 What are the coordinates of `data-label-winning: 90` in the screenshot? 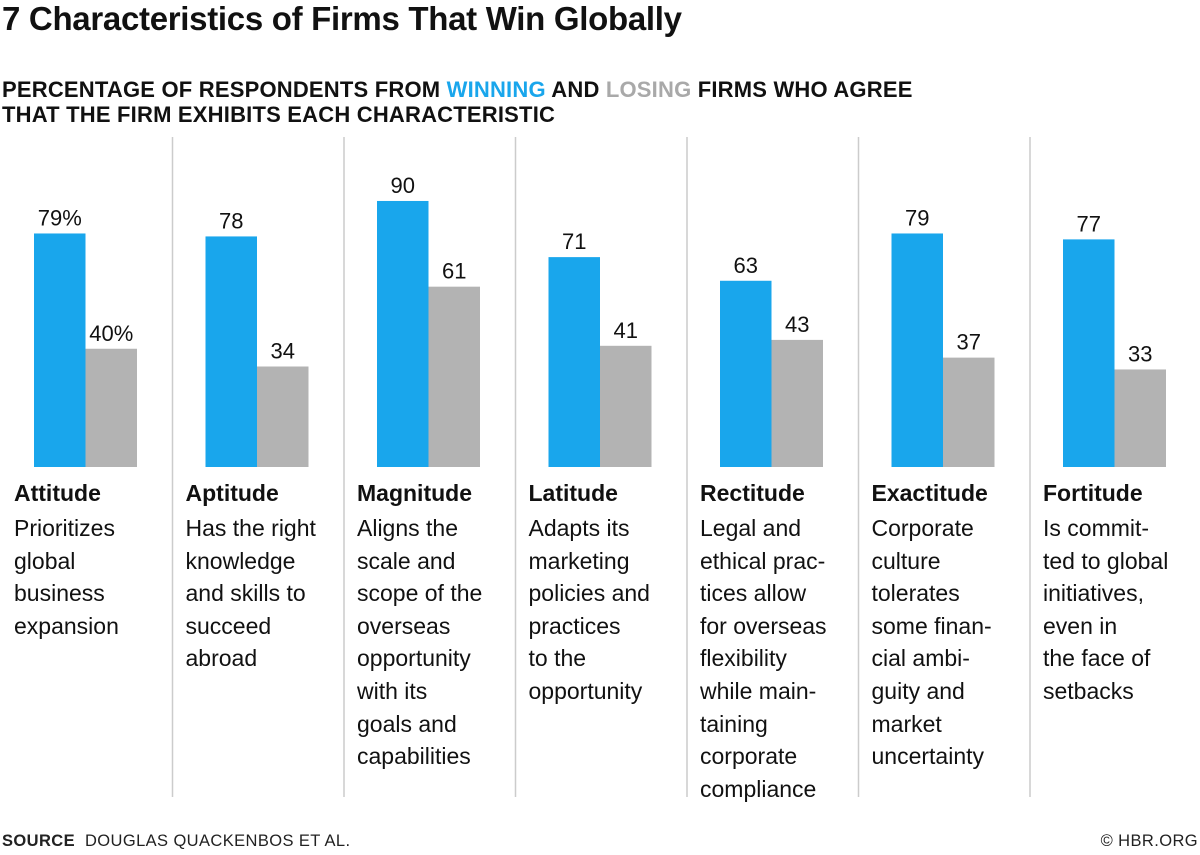 It's located at (403, 185).